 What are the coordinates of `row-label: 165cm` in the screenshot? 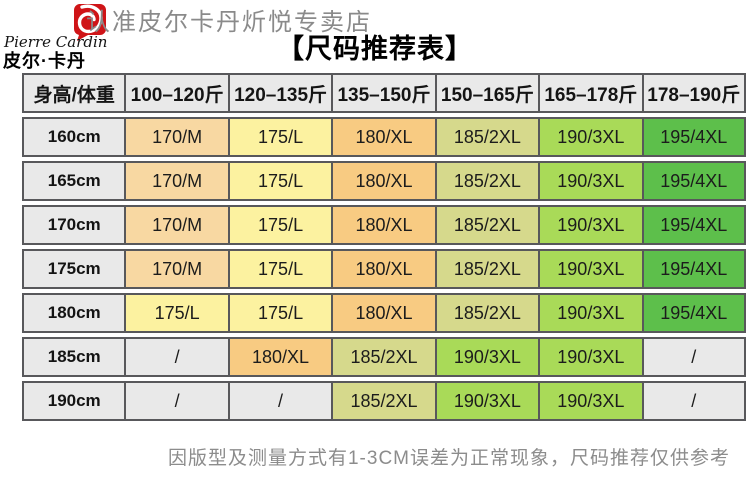 It's located at (74, 181).